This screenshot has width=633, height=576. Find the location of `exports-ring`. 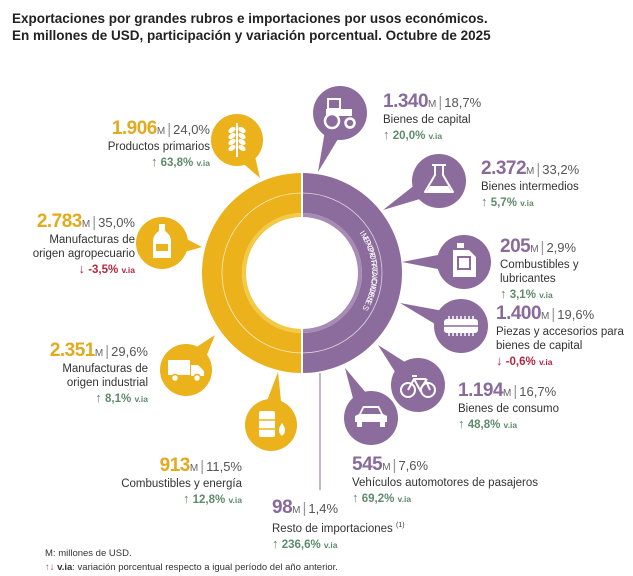

exports-ring is located at coordinates (252, 273).